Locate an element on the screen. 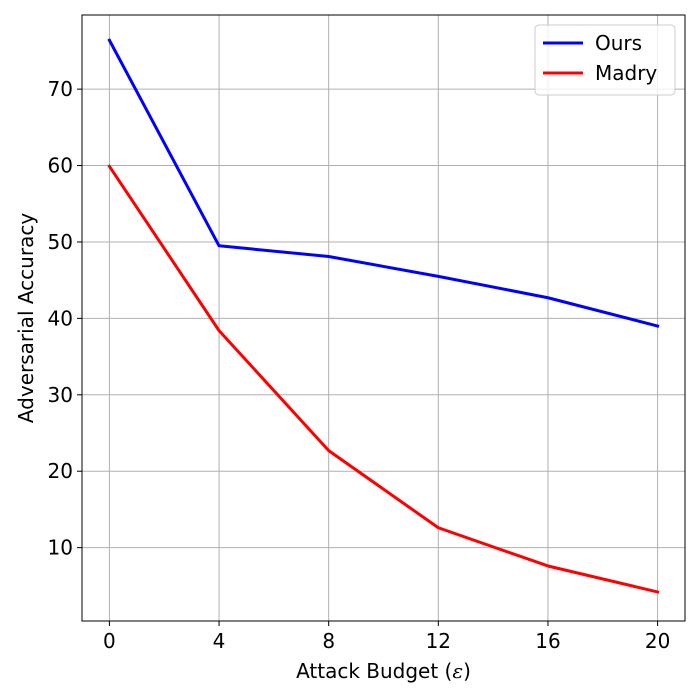  x-axis-label: Attack Budget (ε) is located at coordinates (383, 671).